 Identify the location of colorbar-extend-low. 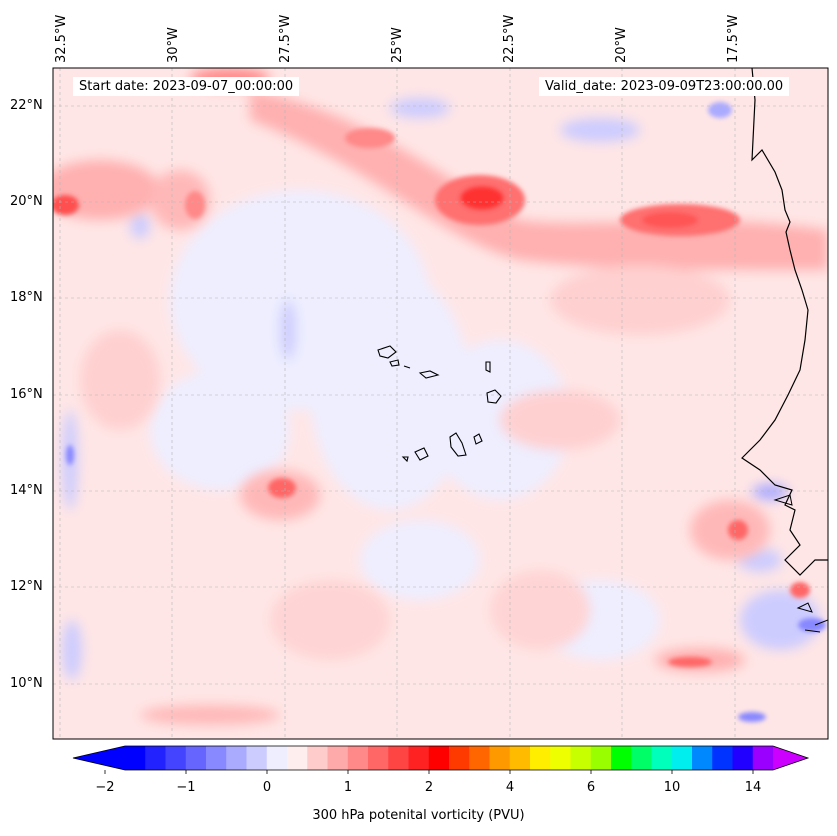
(99, 758).